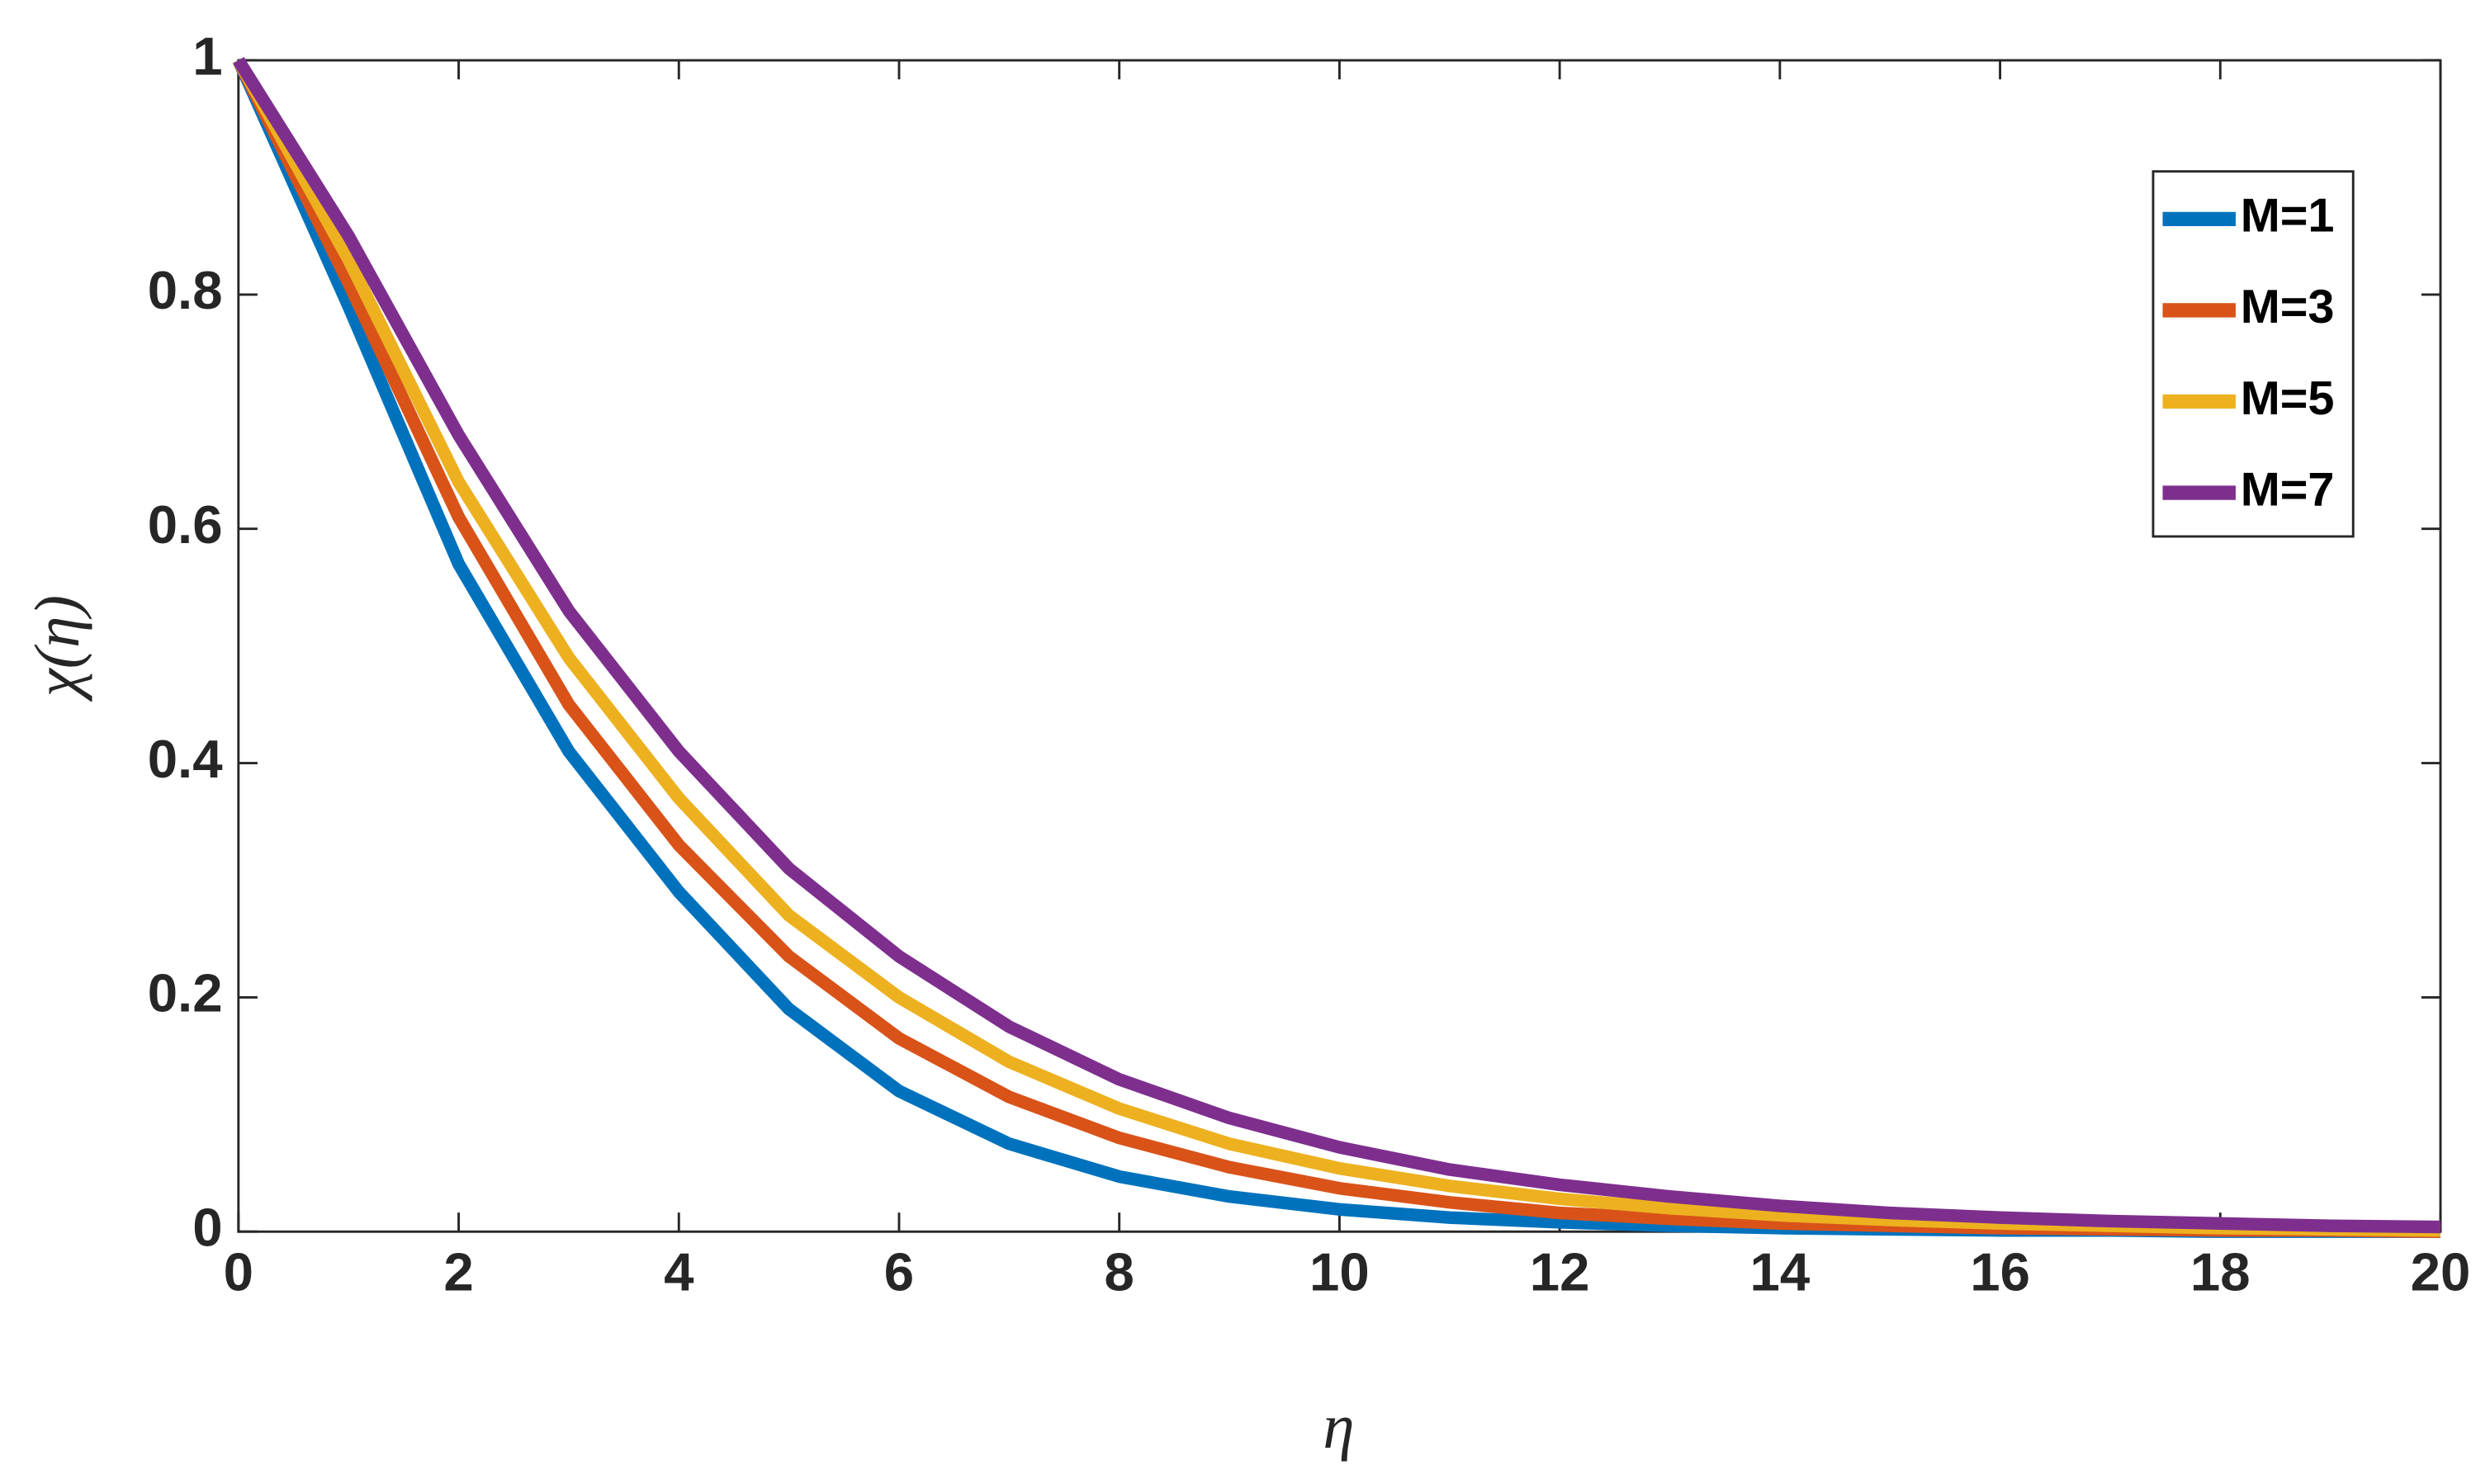 This screenshot has width=2490, height=1484. I want to click on x-tick-label: 4, so click(679, 1271).